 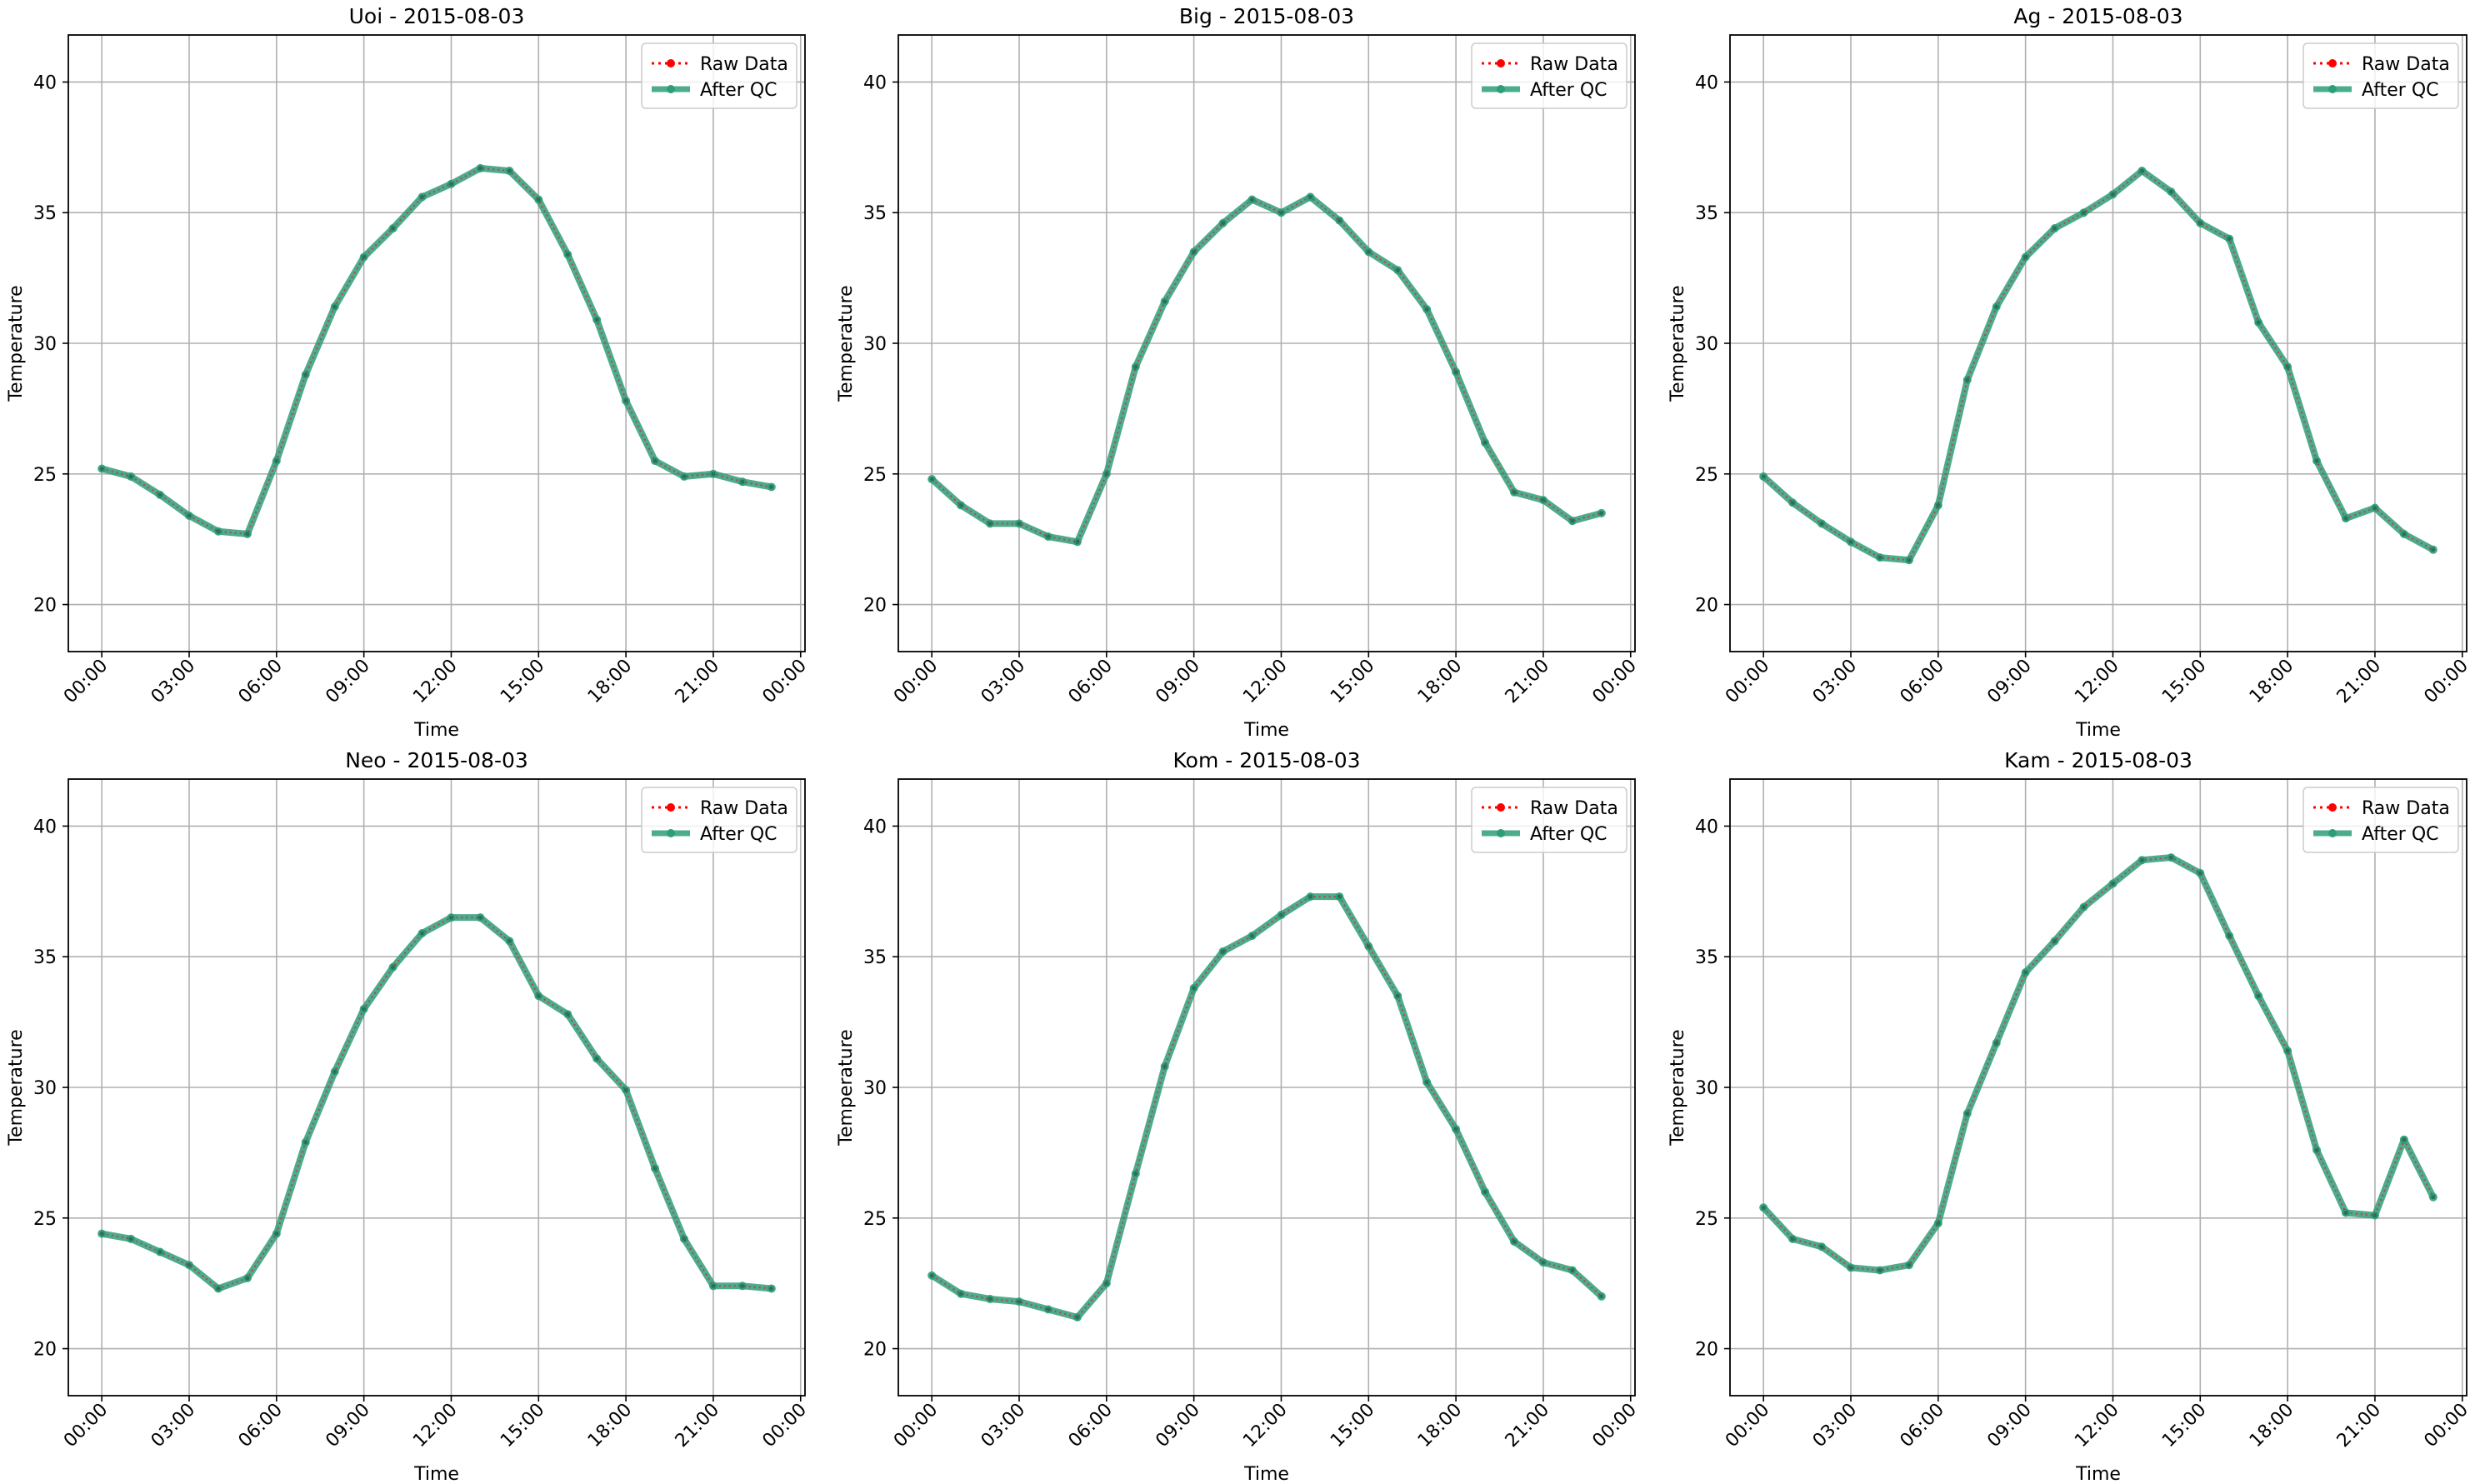 I want to click on x-tick-label: 06:00, so click(x=261, y=682).